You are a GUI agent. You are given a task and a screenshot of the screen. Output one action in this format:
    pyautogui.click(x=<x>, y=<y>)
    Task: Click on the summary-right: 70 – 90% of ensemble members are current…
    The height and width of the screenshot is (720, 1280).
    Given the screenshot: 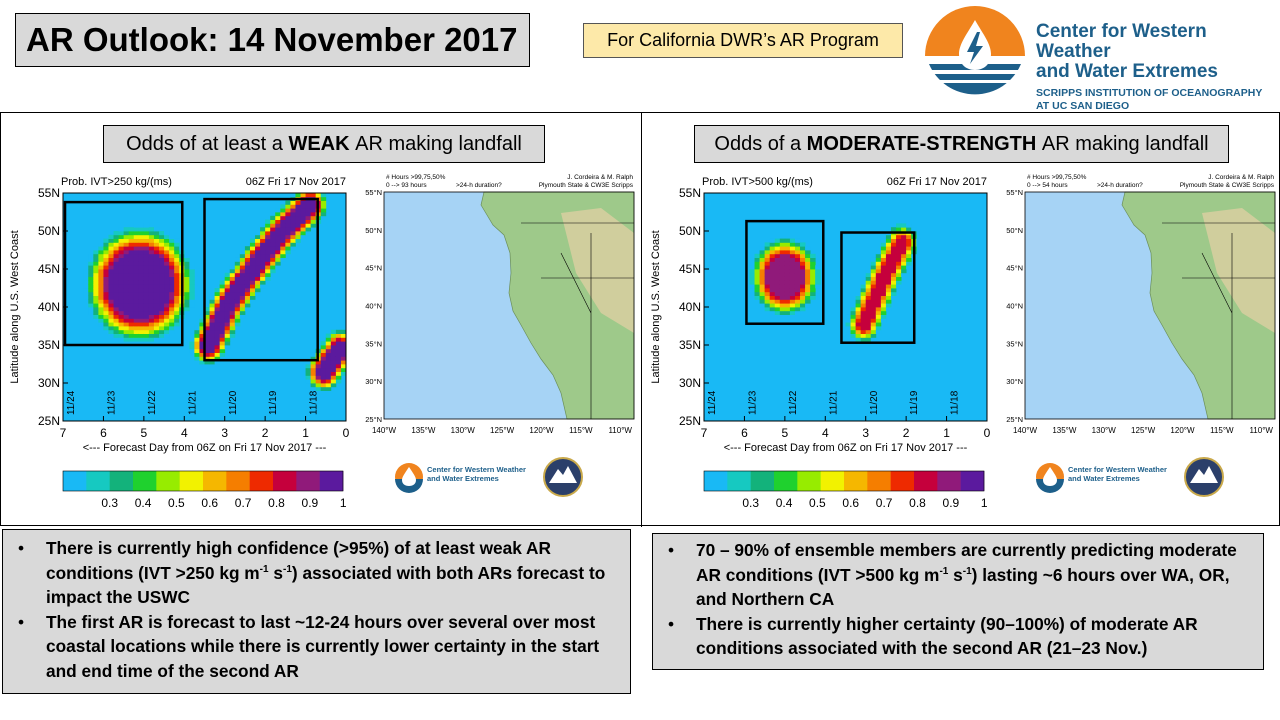 What is the action you would take?
    pyautogui.click(x=958, y=601)
    